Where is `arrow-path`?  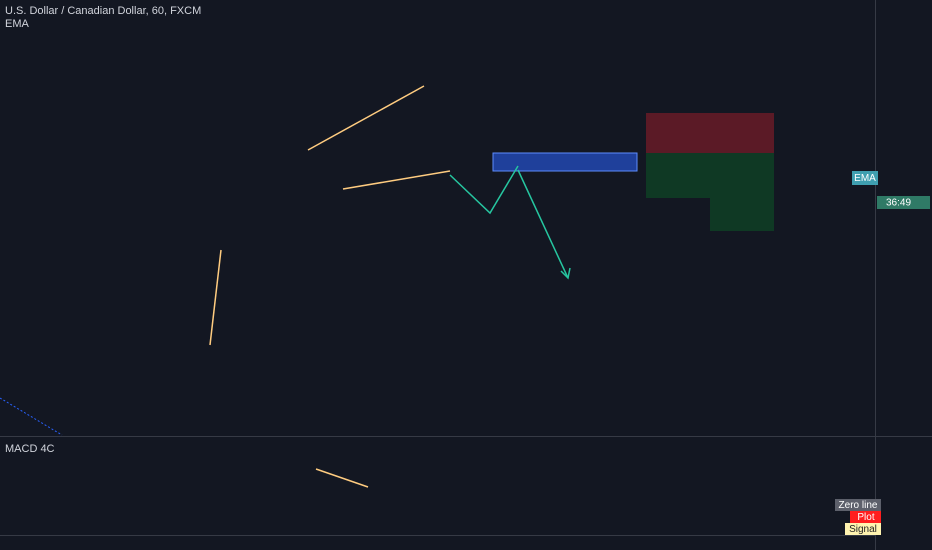 arrow-path is located at coordinates (484, 190).